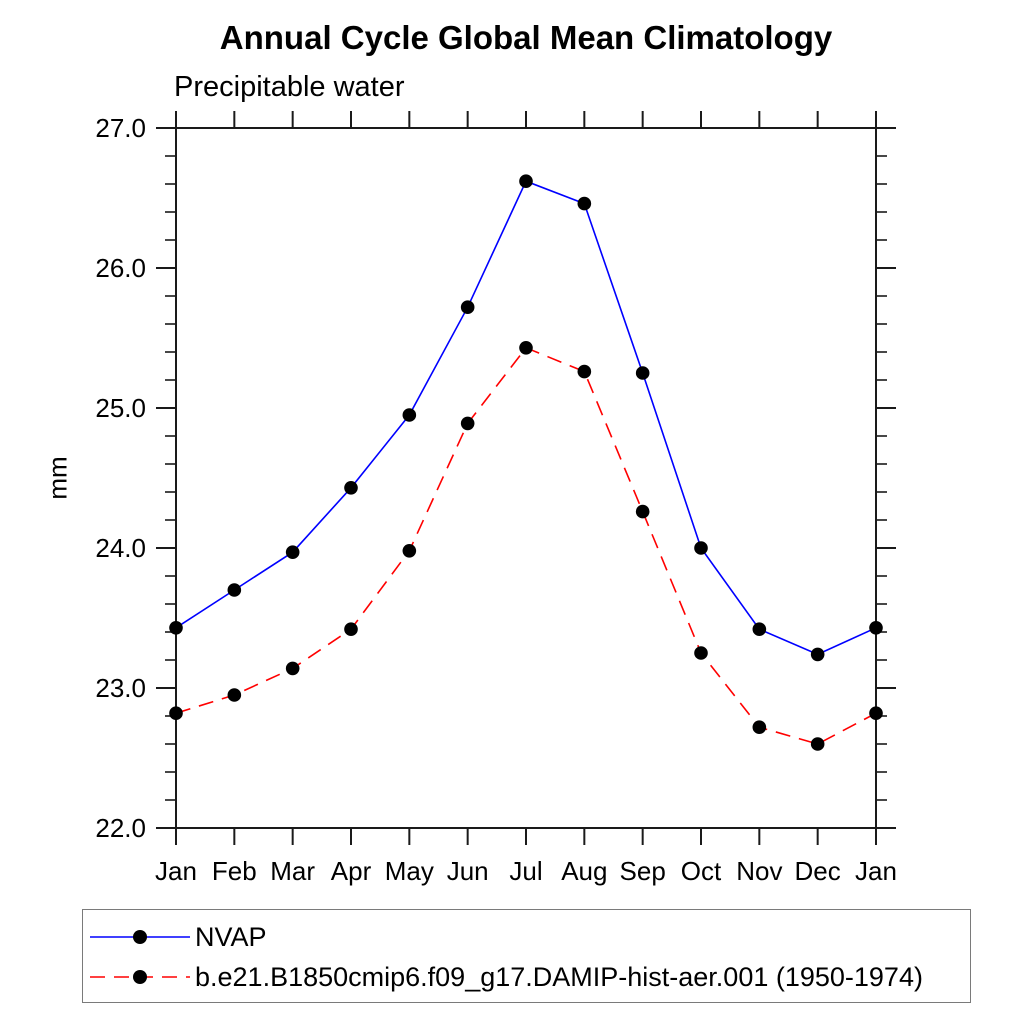 This screenshot has height=1024, width=1024. I want to click on y-tick-label: 22.0, so click(120, 828).